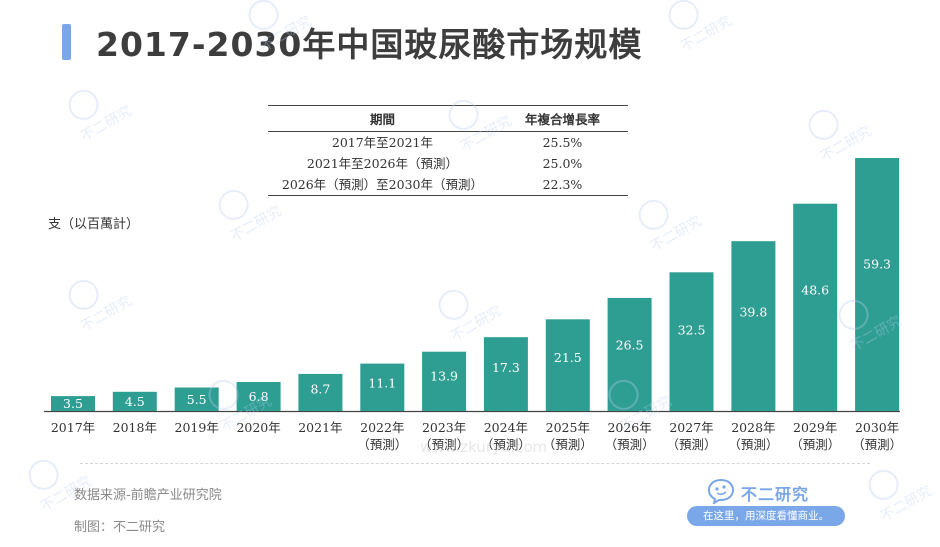  I want to click on bar-value-label: 32.5, so click(692, 330).